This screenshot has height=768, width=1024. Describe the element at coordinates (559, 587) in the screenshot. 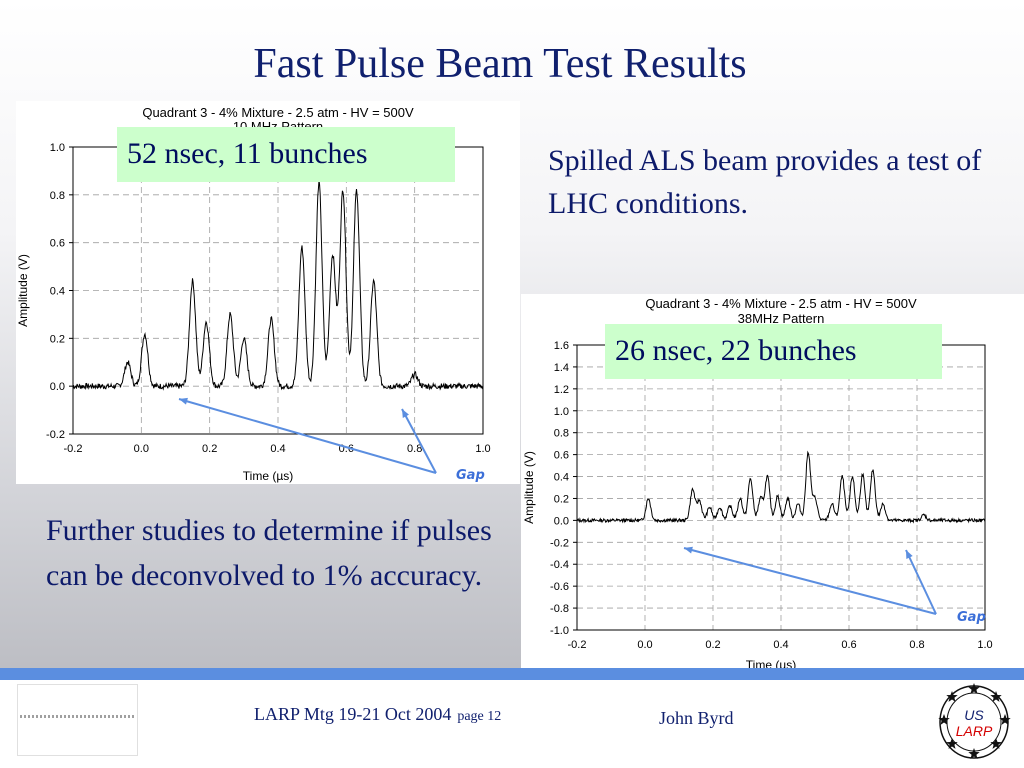

I see `y-tick-label: -0.6` at that location.